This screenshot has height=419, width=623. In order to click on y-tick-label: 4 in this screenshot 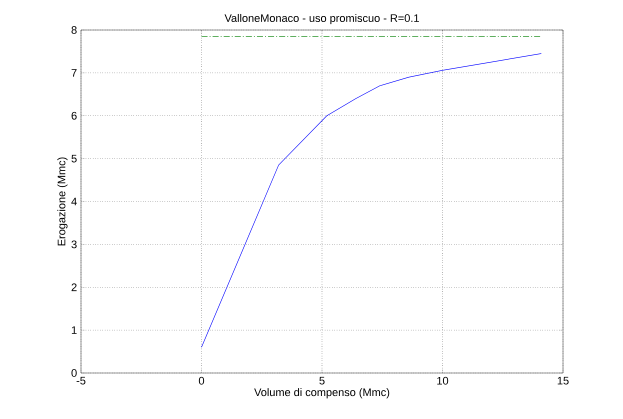, I will do `click(74, 202)`.